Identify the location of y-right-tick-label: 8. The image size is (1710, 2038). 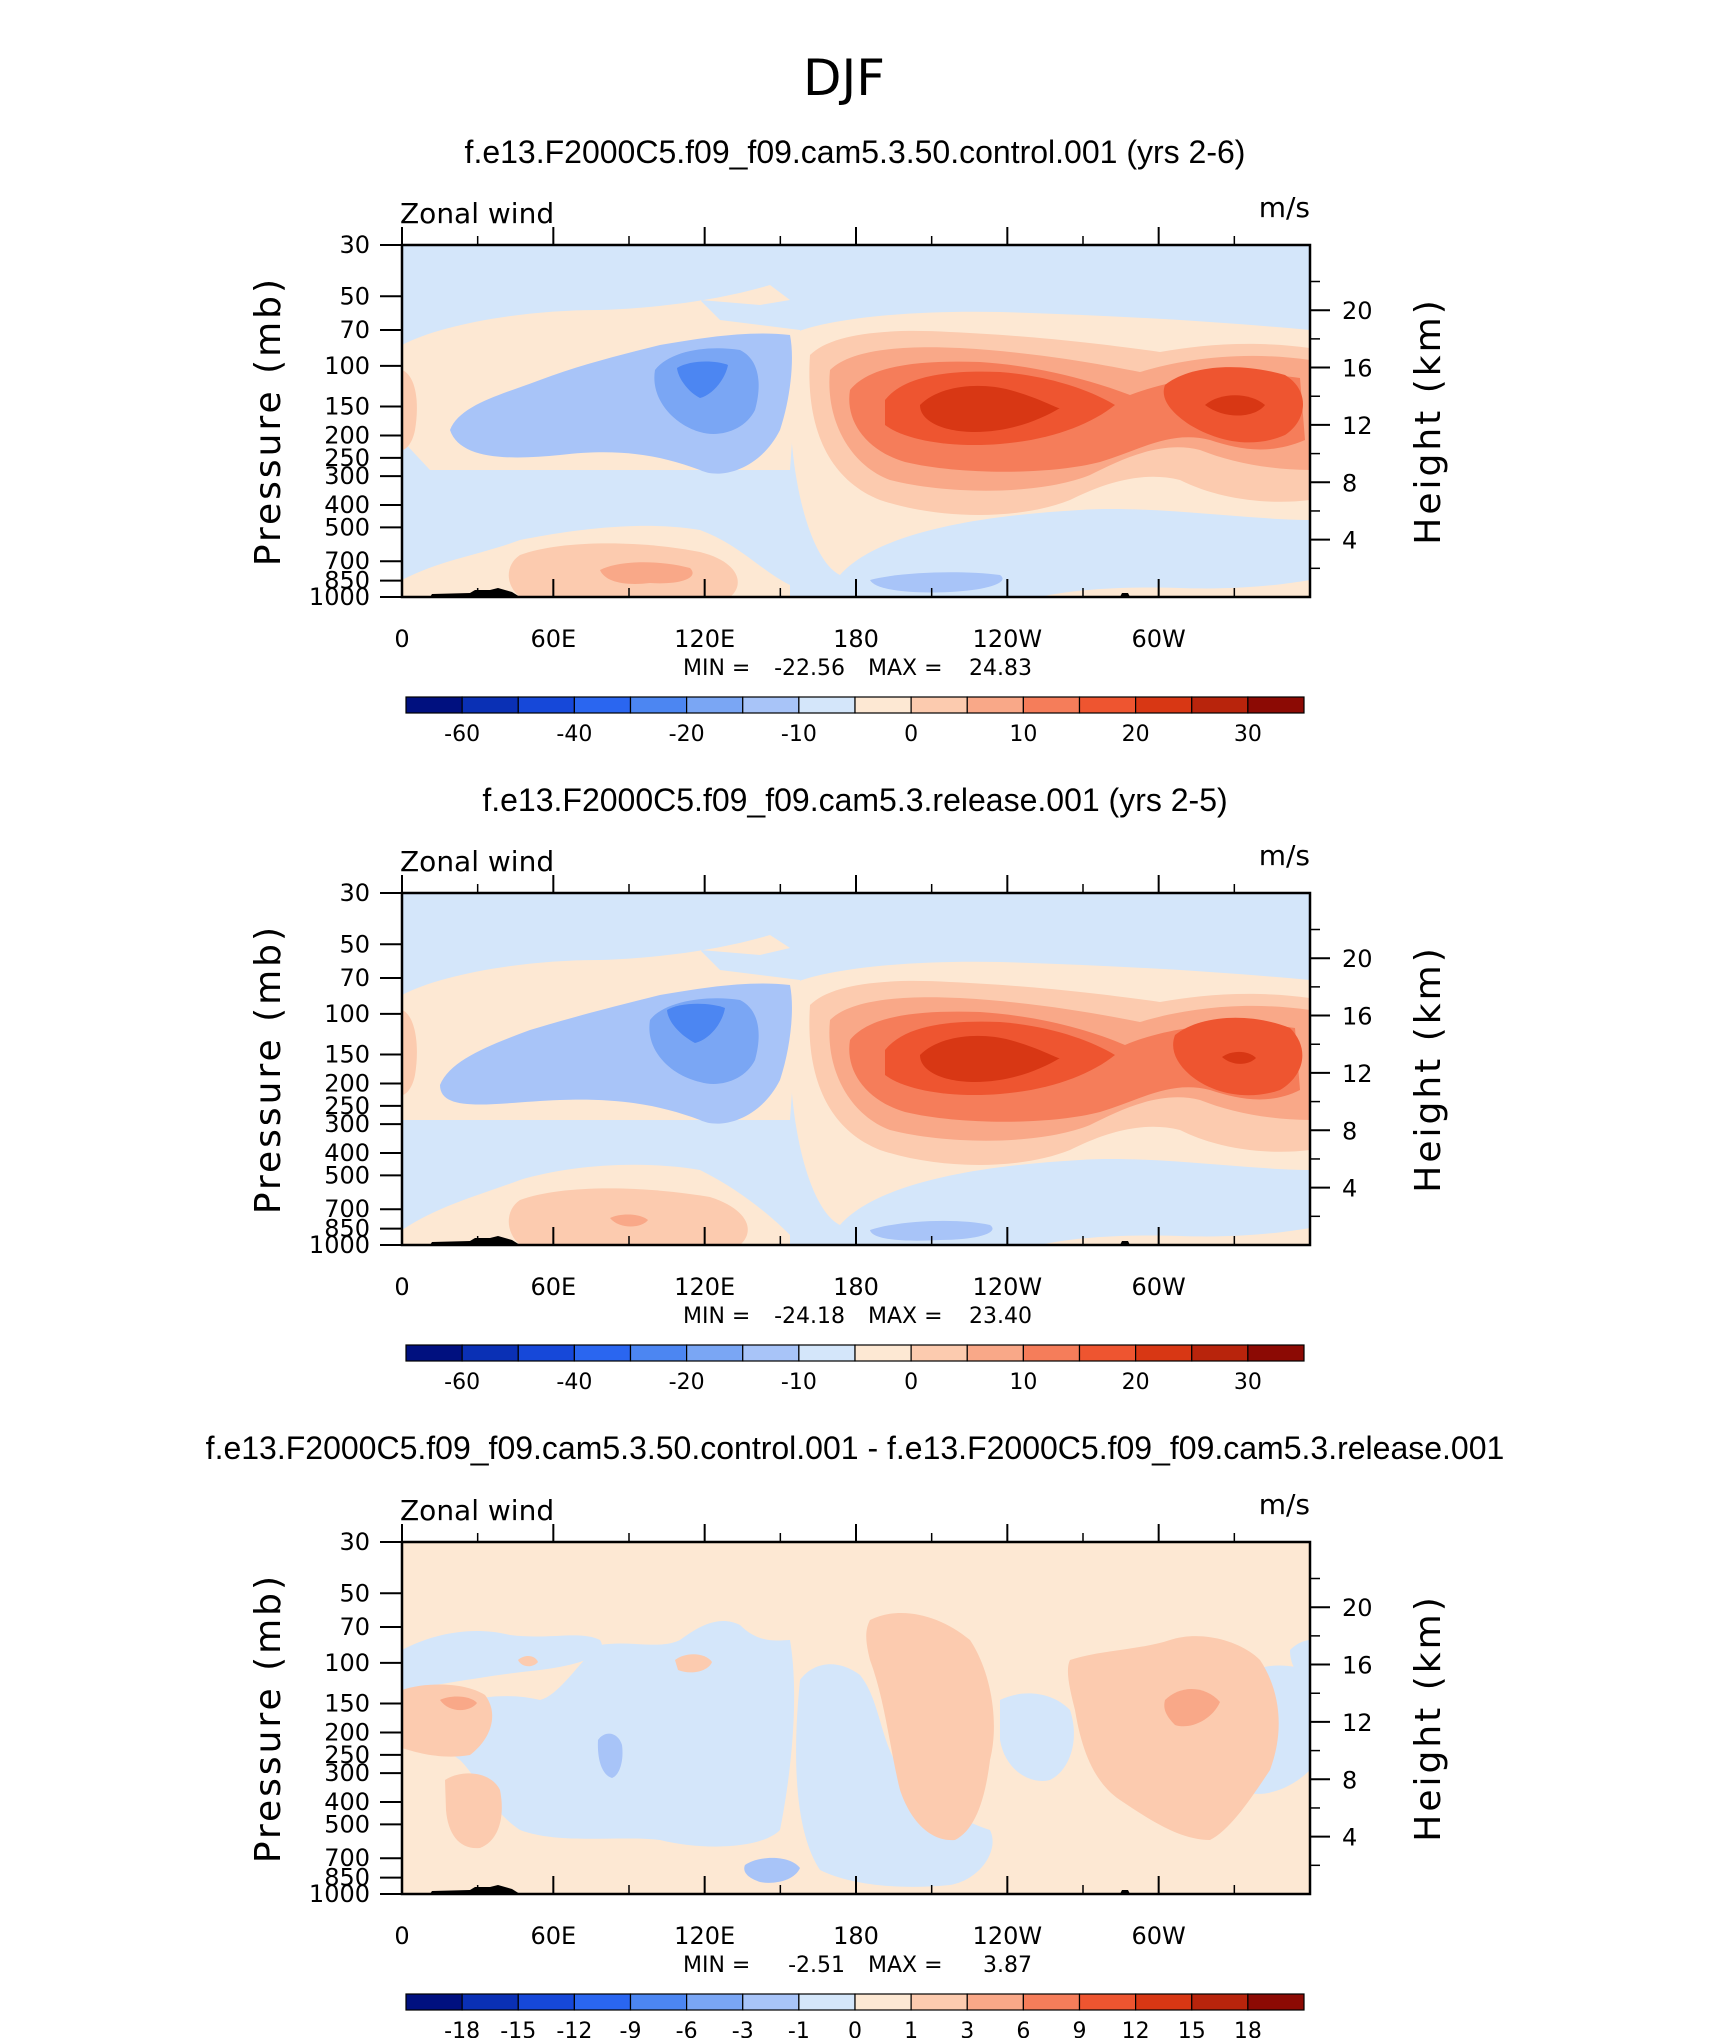
(1349, 1780).